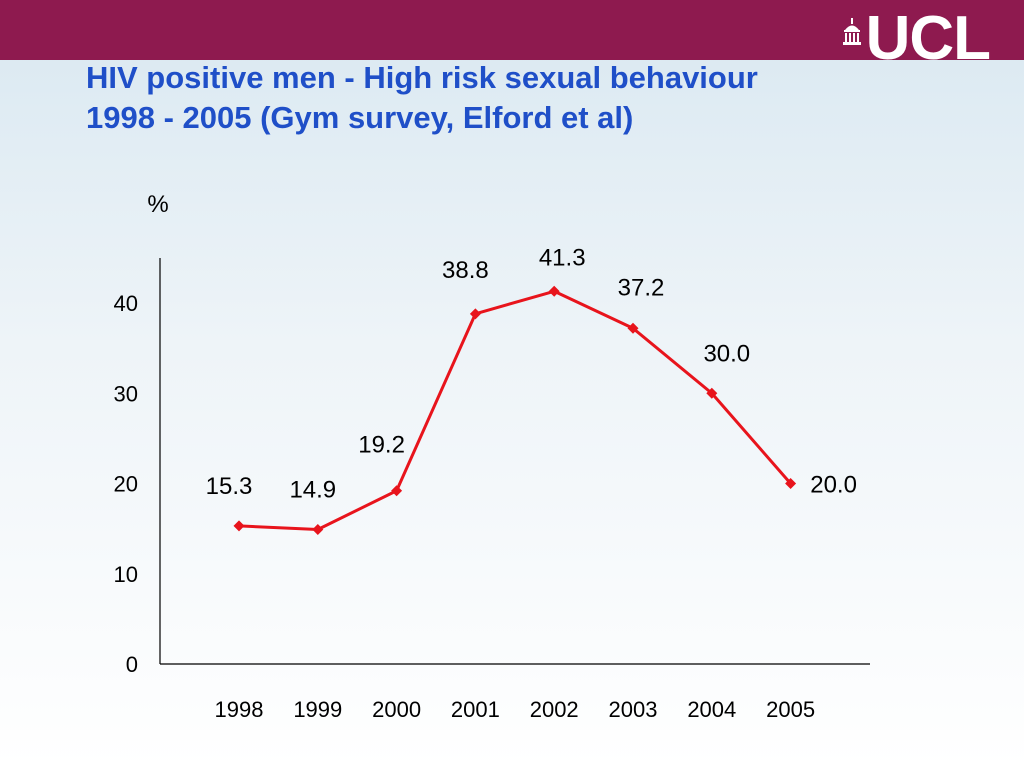  I want to click on x-ticks: 1998 1999 2000 2001 2002 2003 2004 2005, so click(515, 709).